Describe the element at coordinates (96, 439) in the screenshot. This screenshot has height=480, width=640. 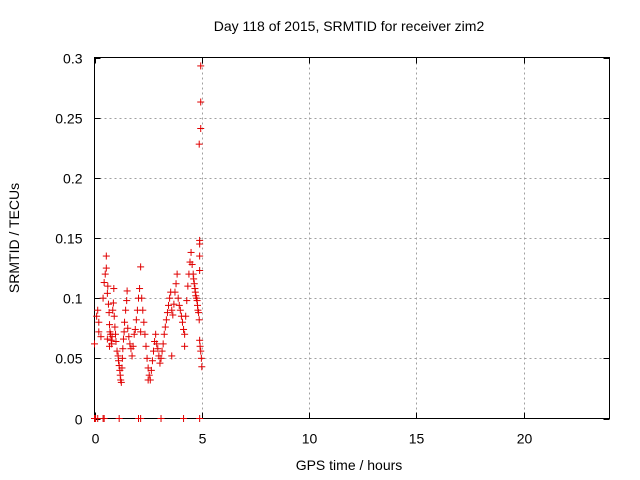
I see `x-tick-label: 0` at that location.